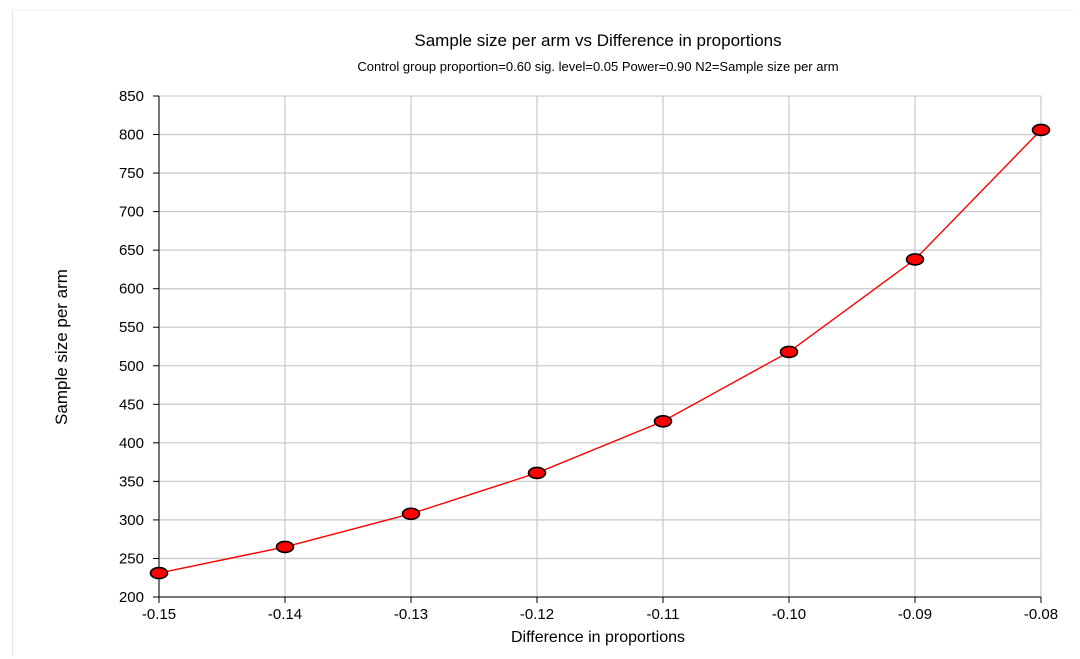  What do you see at coordinates (131, 558) in the screenshot?
I see `y-tick-label: 250` at bounding box center [131, 558].